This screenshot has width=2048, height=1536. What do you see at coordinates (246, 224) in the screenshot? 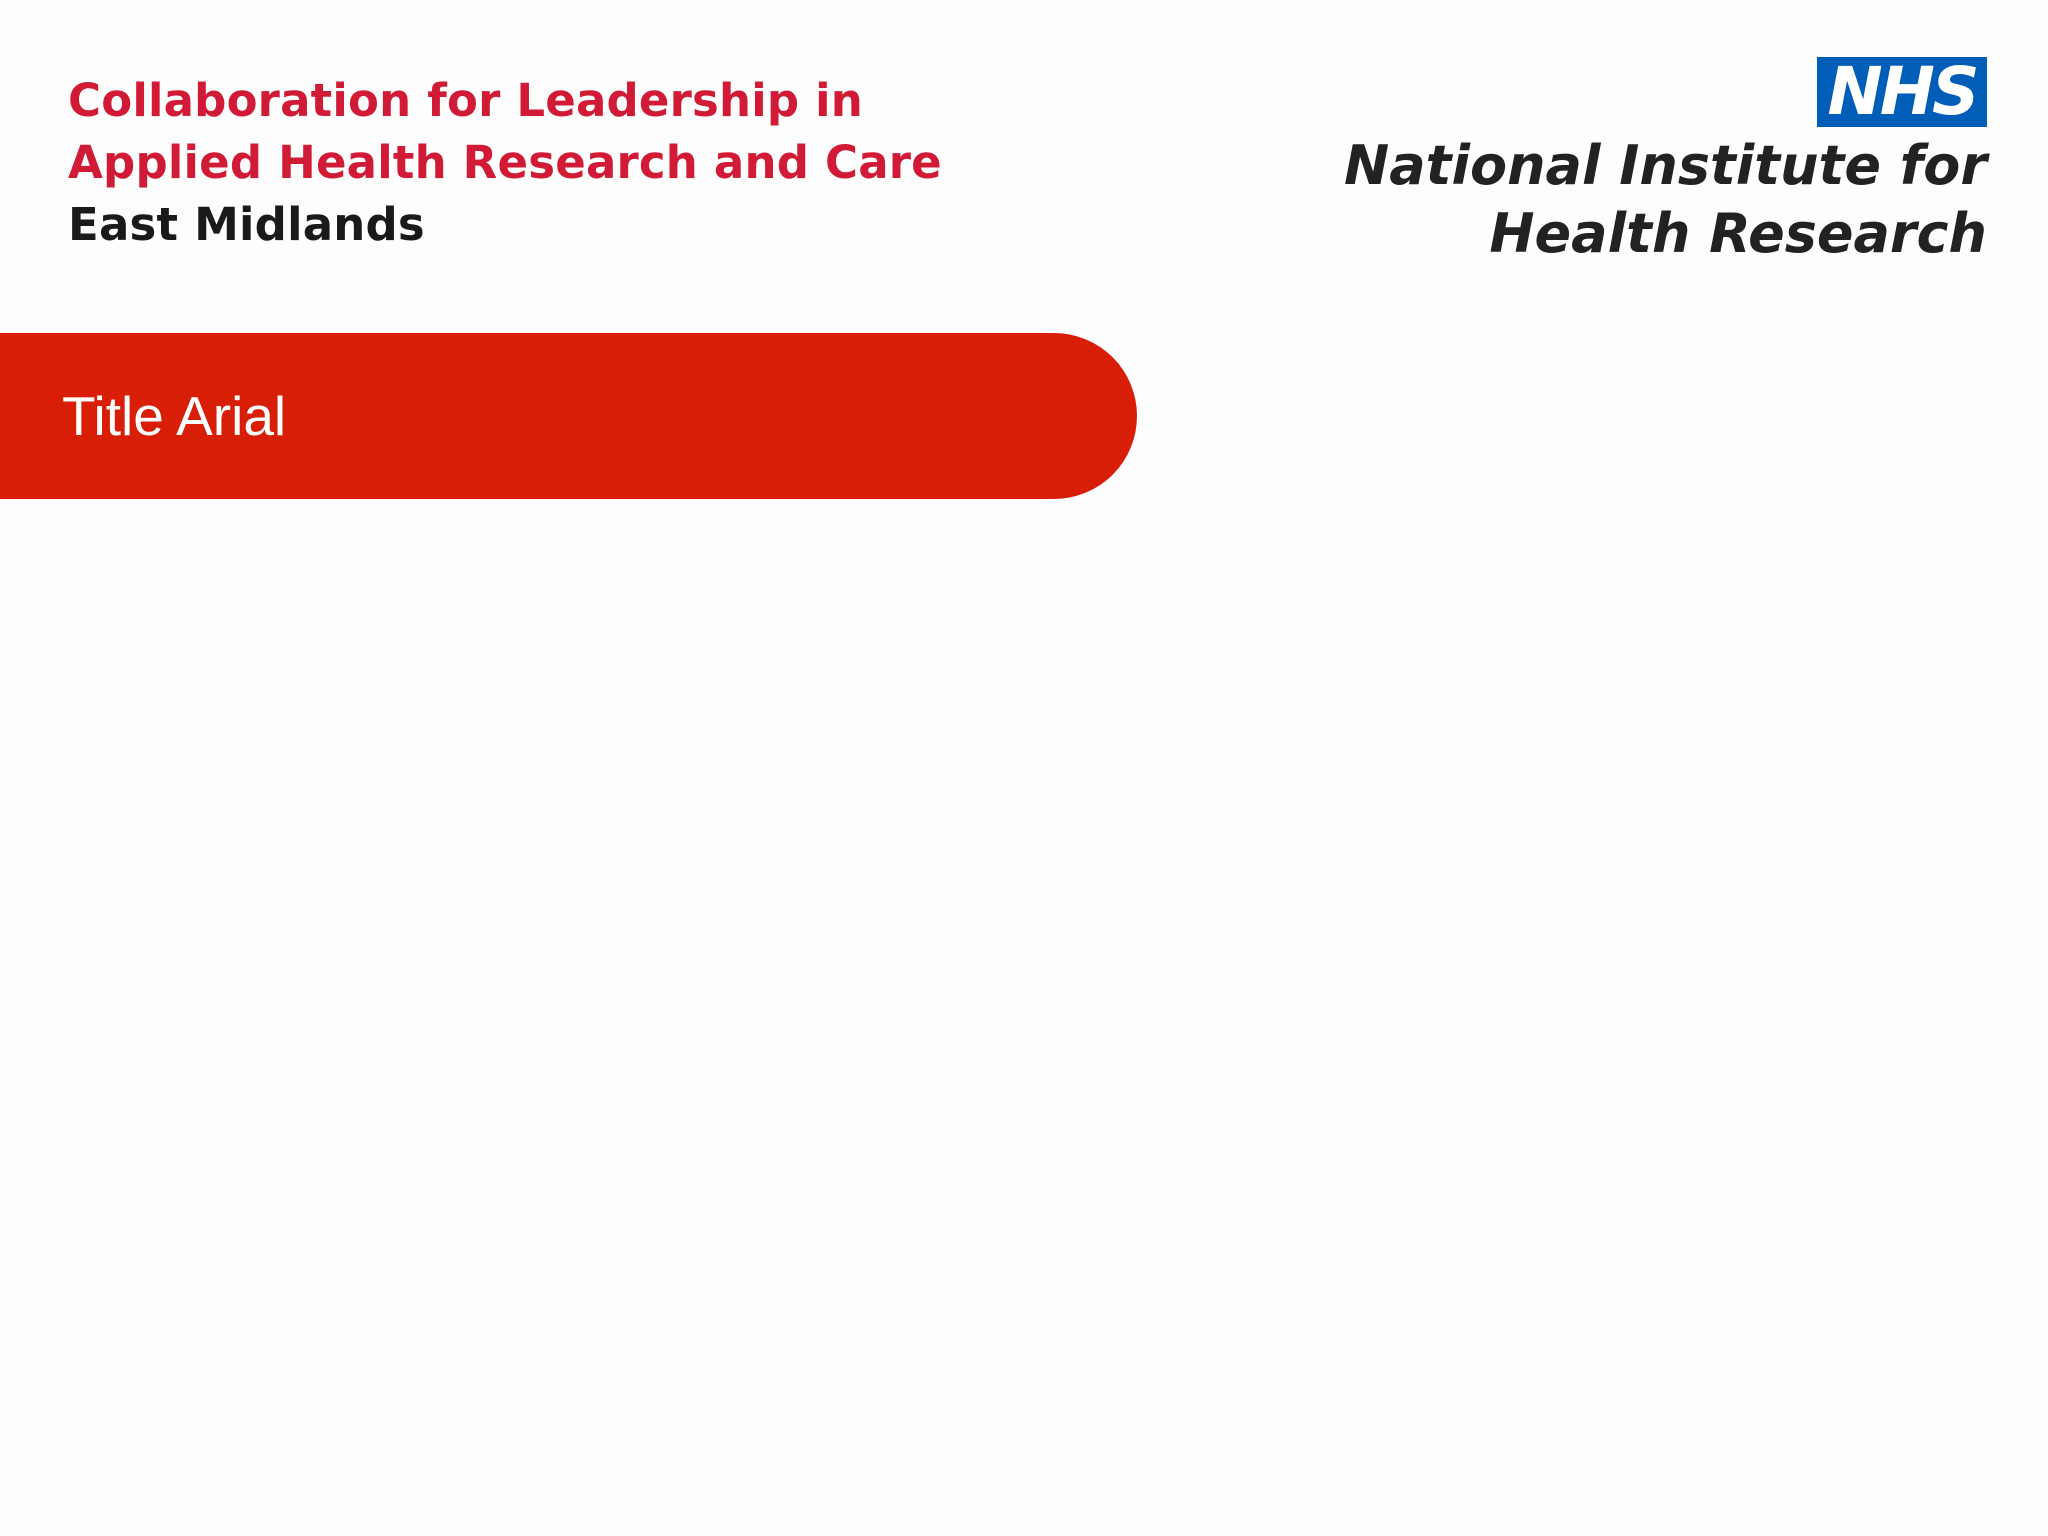
I see `clahrc-logo-region: East Midlands` at bounding box center [246, 224].